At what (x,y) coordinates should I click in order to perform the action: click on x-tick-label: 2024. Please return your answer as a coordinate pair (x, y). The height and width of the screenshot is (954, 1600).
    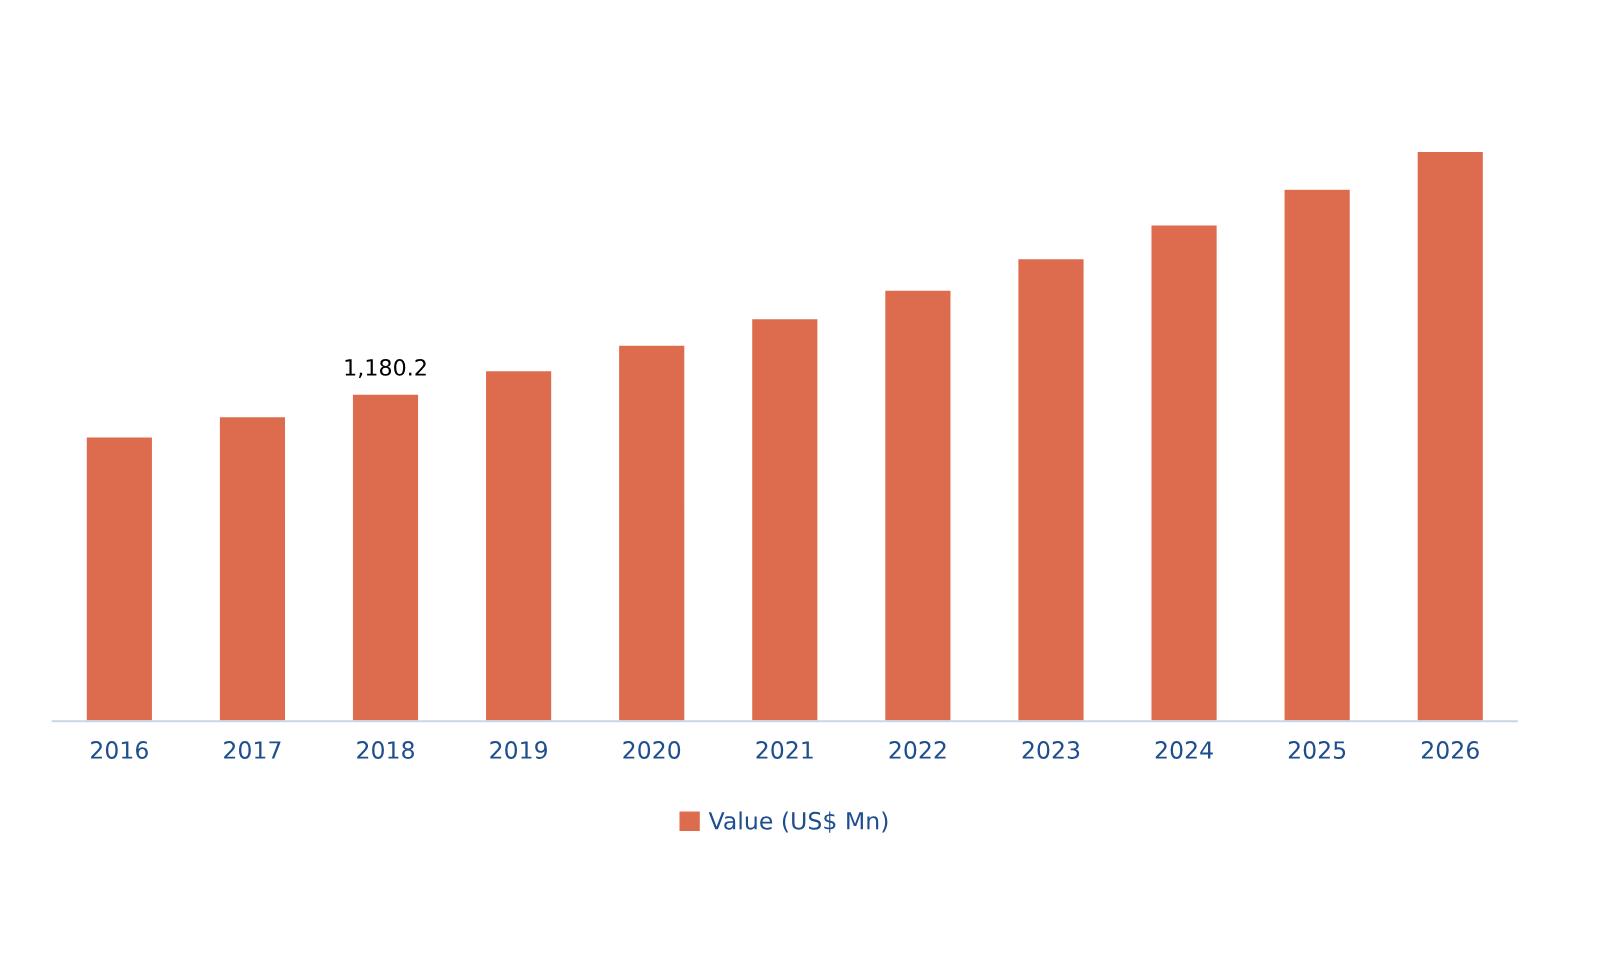
    Looking at the image, I should click on (1184, 750).